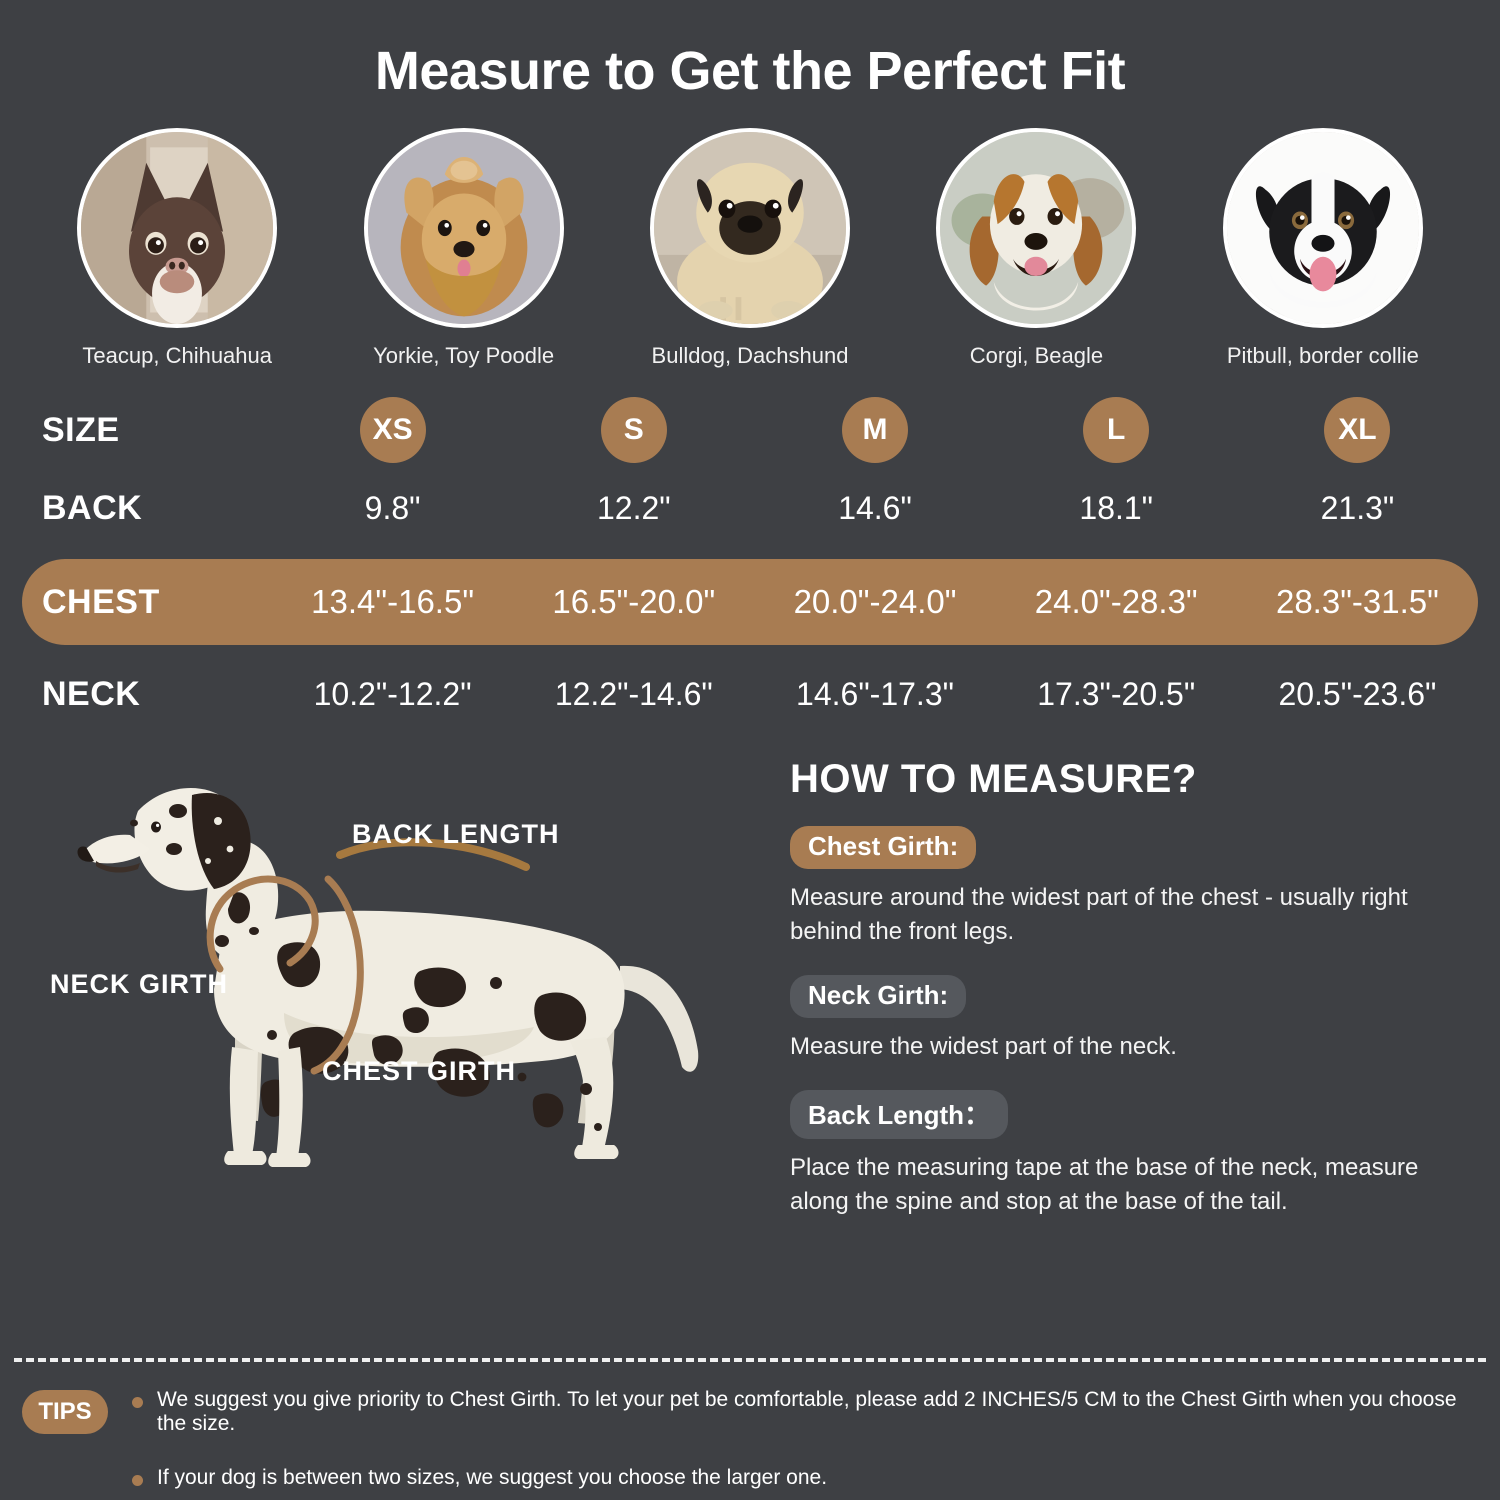  What do you see at coordinates (92, 507) in the screenshot?
I see `row-label-back: BACK` at bounding box center [92, 507].